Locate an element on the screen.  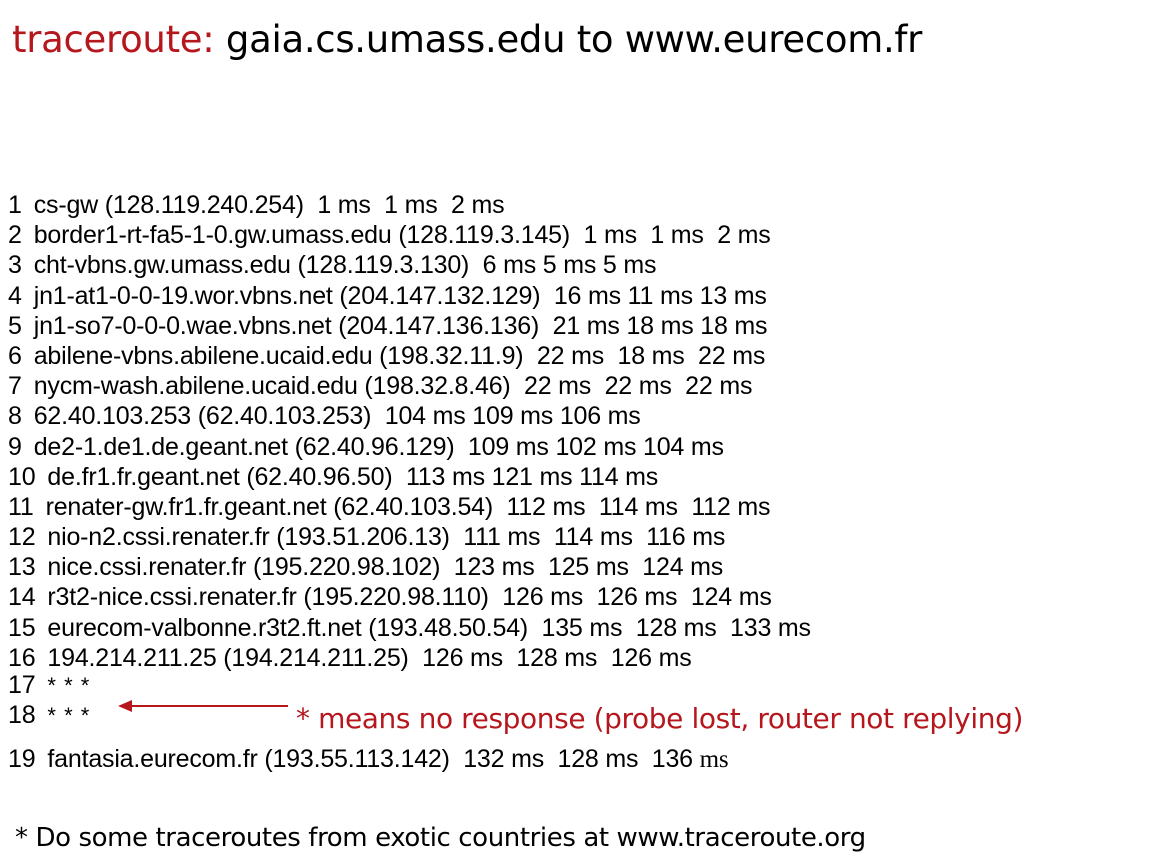
hop-number: 8 is located at coordinates (15, 416).